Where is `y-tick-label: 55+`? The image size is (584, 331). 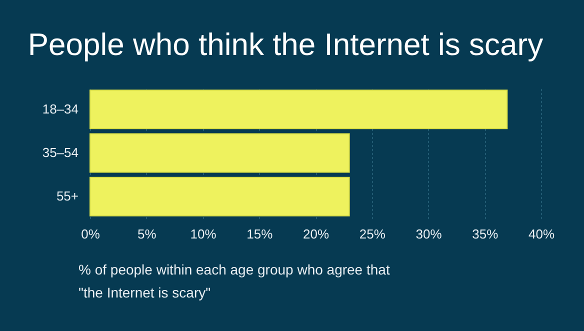 y-tick-label: 55+ is located at coordinates (67, 196).